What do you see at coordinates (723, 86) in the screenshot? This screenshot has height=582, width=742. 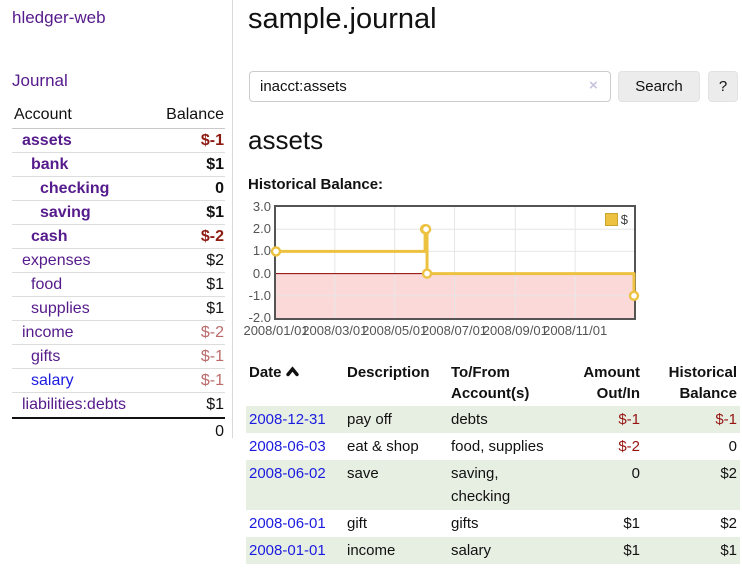 I see `help-button: ?` at bounding box center [723, 86].